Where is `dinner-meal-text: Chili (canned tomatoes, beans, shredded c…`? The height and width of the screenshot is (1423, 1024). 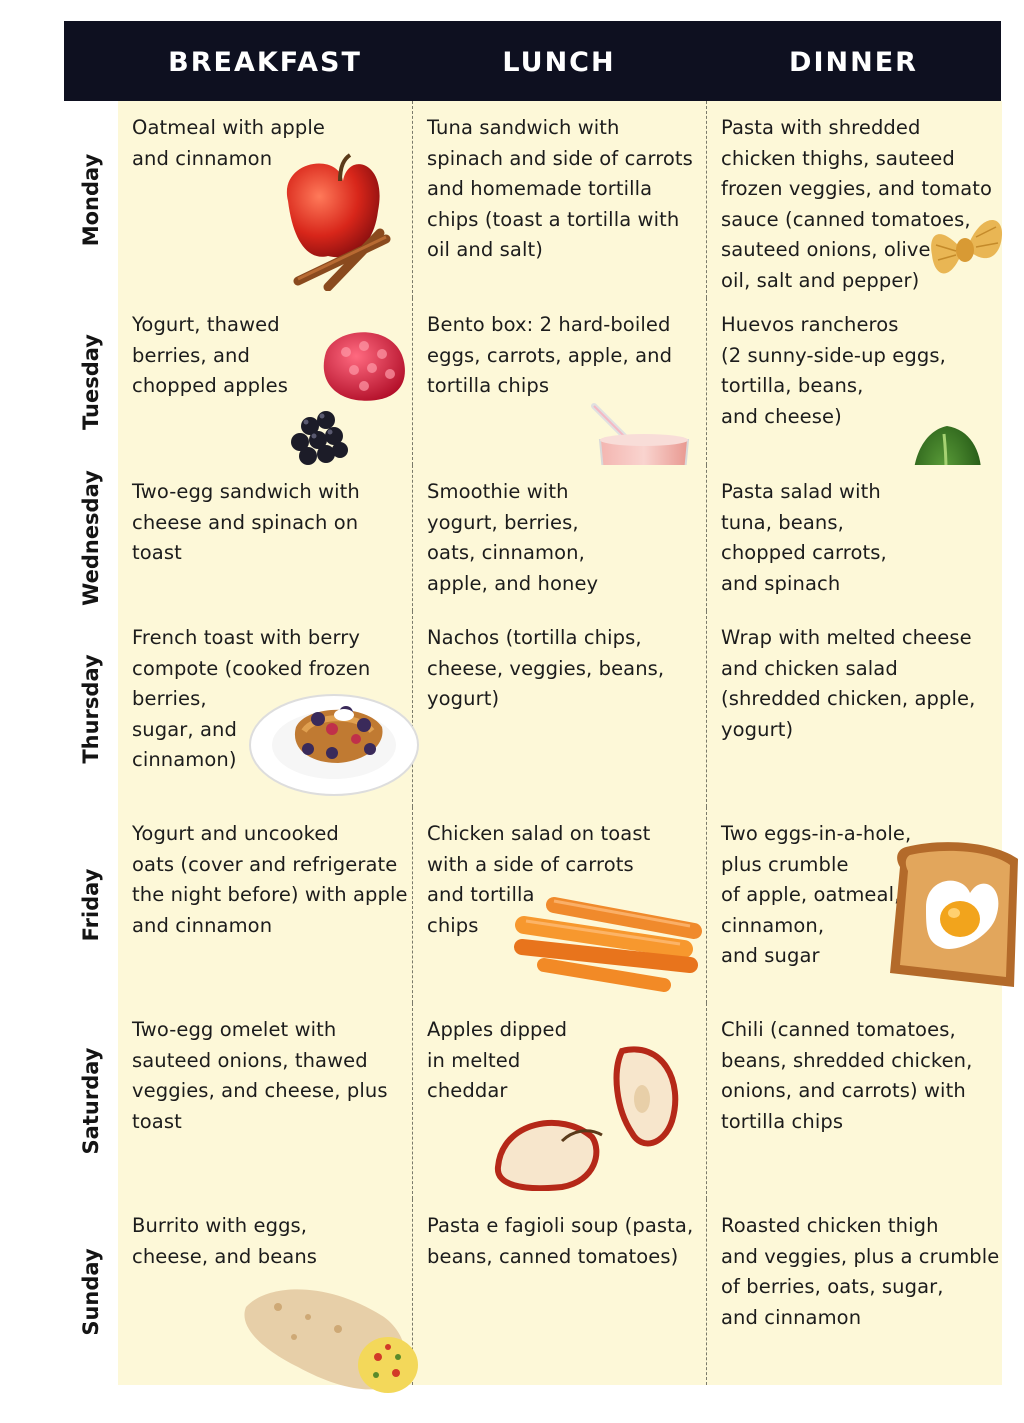 dinner-meal-text: Chili (canned tomatoes, beans, shredded c… is located at coordinates (847, 1075).